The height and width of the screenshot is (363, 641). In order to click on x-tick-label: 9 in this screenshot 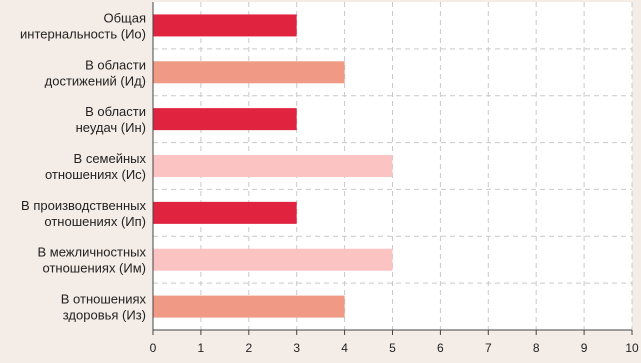, I will do `click(584, 348)`.